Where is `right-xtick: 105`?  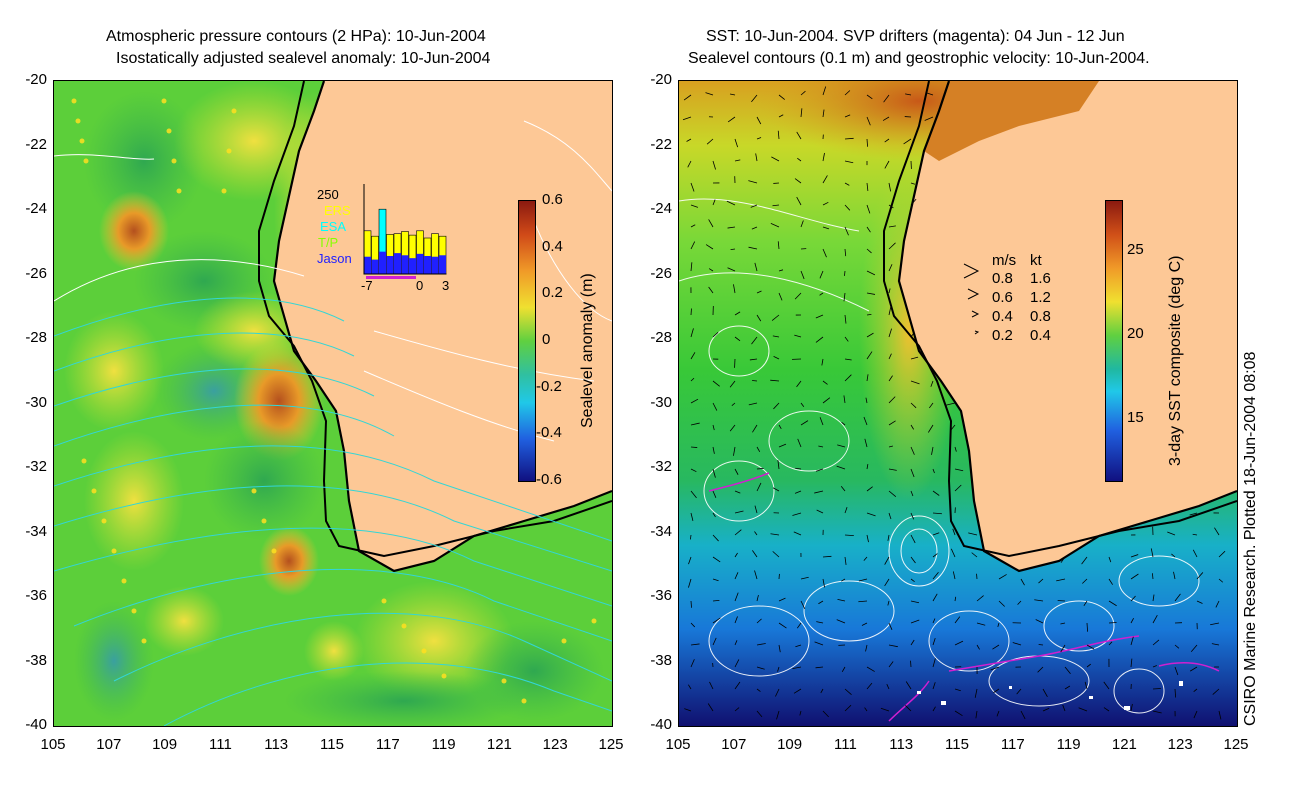 right-xtick: 105 is located at coordinates (678, 744).